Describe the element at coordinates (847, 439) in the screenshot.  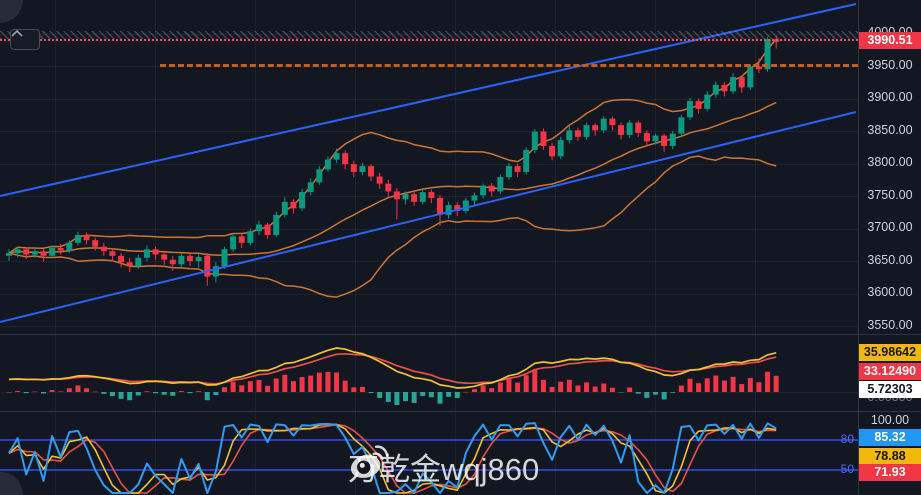
I see `ref-line-80-label: 80` at that location.